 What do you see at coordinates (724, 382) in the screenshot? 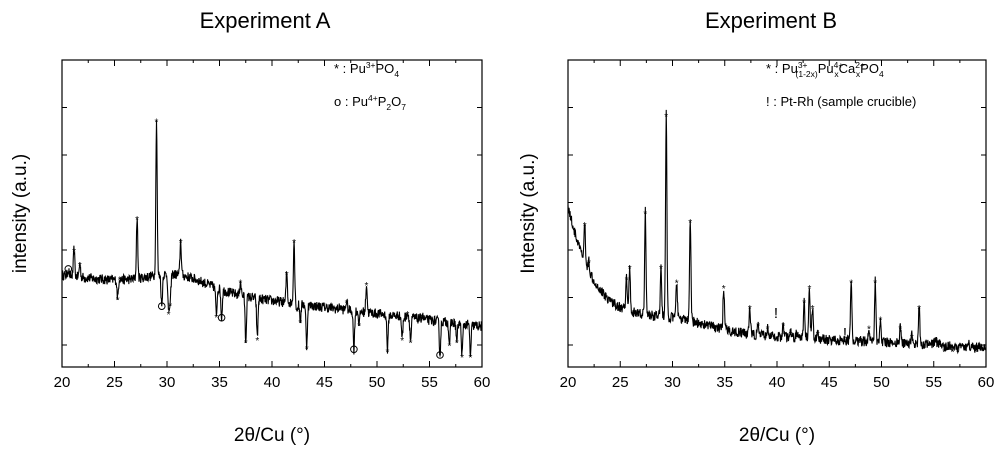
I see `x-tick-label: 35` at bounding box center [724, 382].